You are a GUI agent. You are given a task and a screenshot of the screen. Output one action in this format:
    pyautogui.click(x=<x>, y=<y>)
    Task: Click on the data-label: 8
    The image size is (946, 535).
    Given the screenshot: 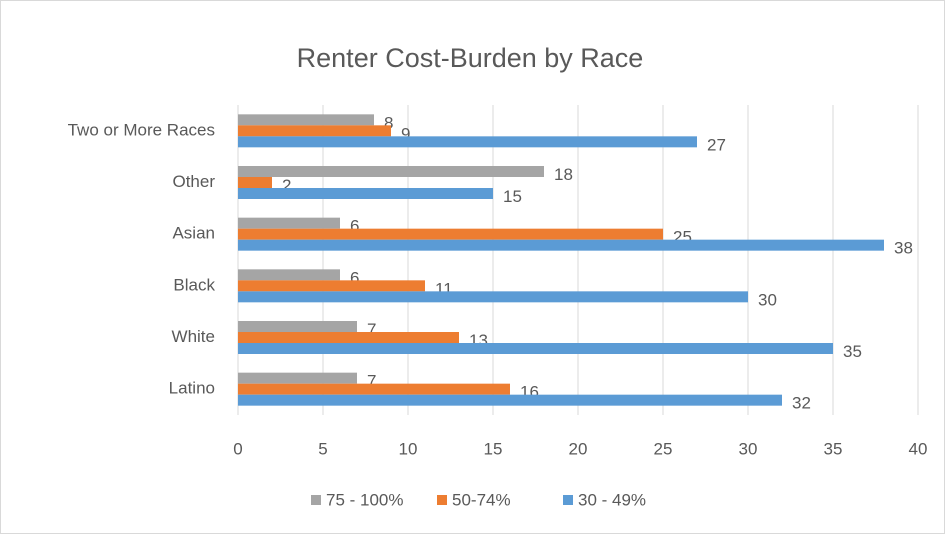 What is the action you would take?
    pyautogui.click(x=388, y=122)
    